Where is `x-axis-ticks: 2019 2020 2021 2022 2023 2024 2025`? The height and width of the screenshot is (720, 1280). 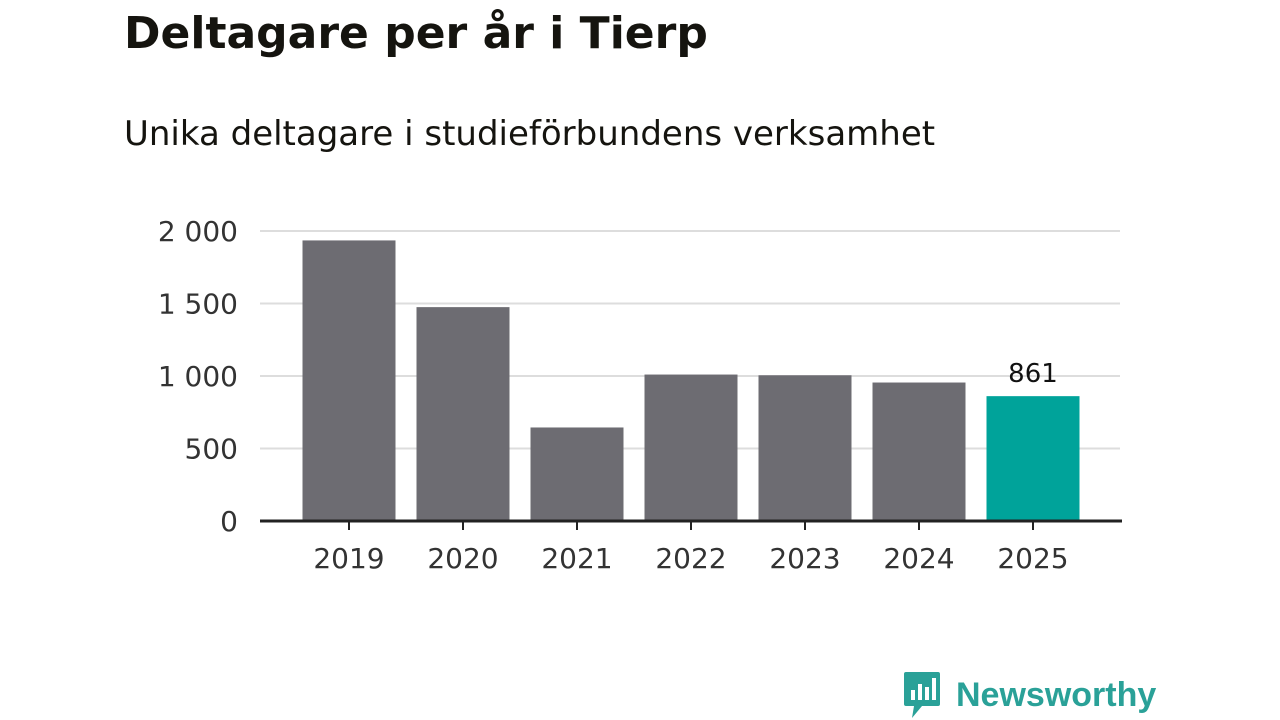 x-axis-ticks: 2019 2020 2021 2022 2023 2024 2025 is located at coordinates (691, 548).